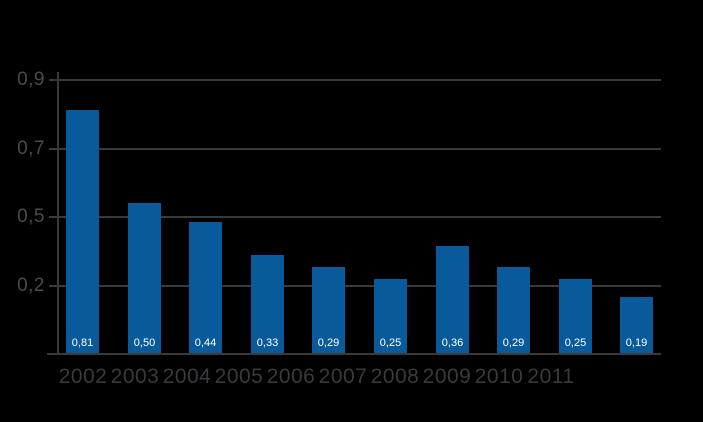  I want to click on bar-value-label: 0,44, so click(205, 343).